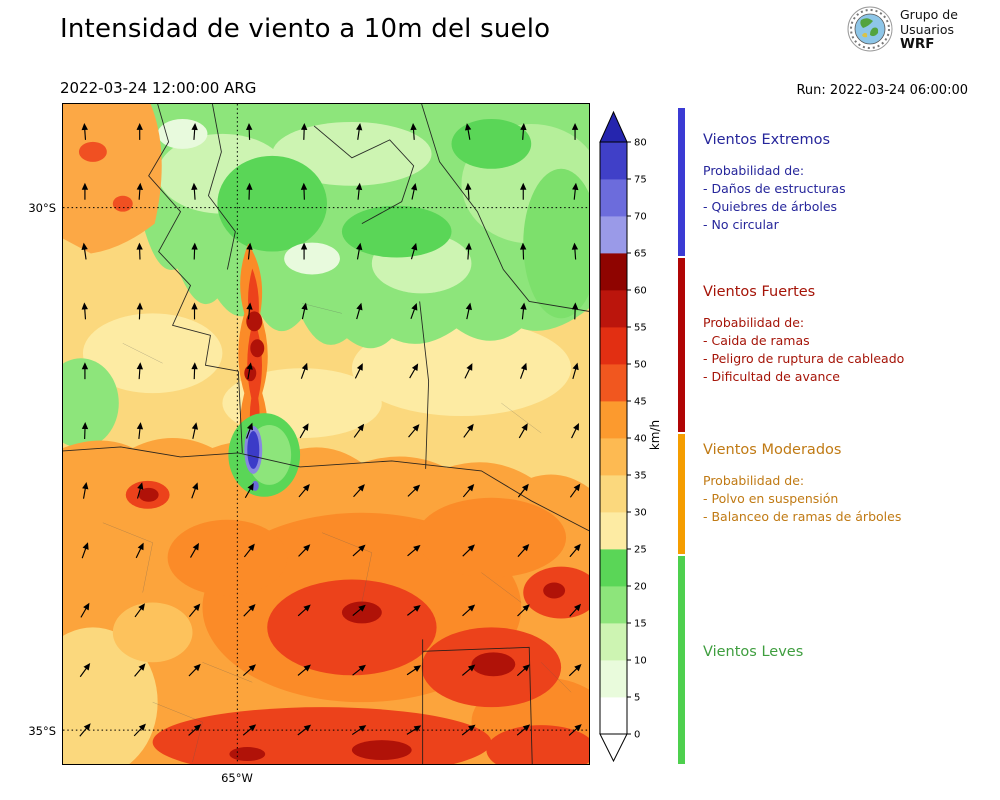 This screenshot has height=800, width=1000. I want to click on logo-text: Grupo de Usuarios WRF, so click(929, 29).